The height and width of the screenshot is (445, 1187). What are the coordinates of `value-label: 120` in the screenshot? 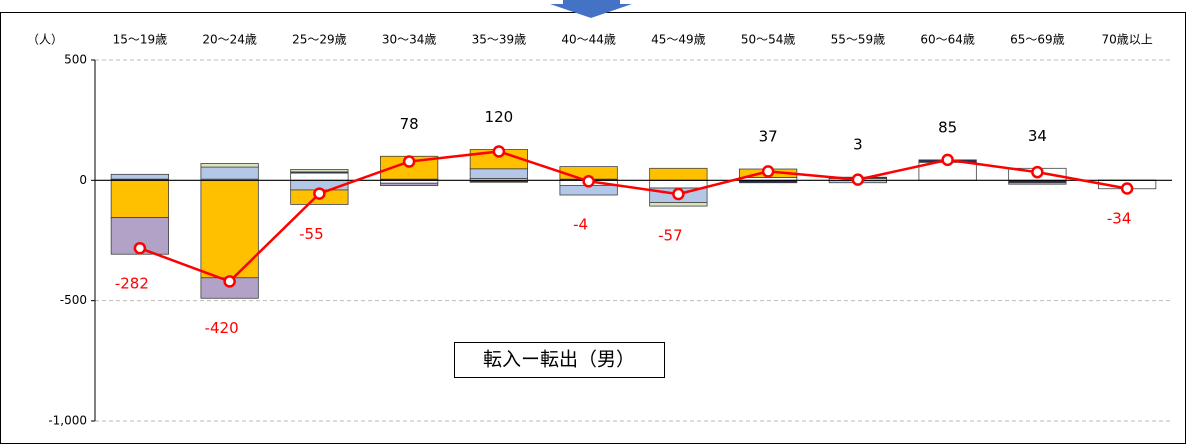 It's located at (499, 117).